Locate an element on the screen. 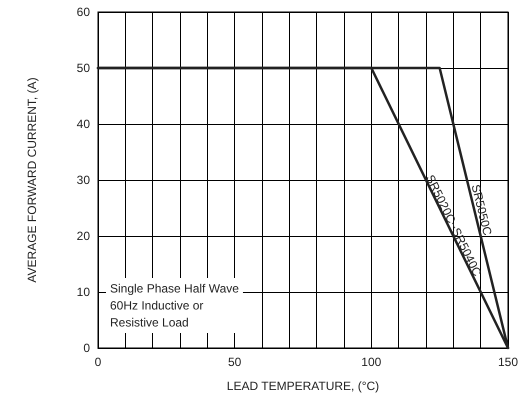 The image size is (521, 410). x-tick-label: 0 is located at coordinates (98, 362).